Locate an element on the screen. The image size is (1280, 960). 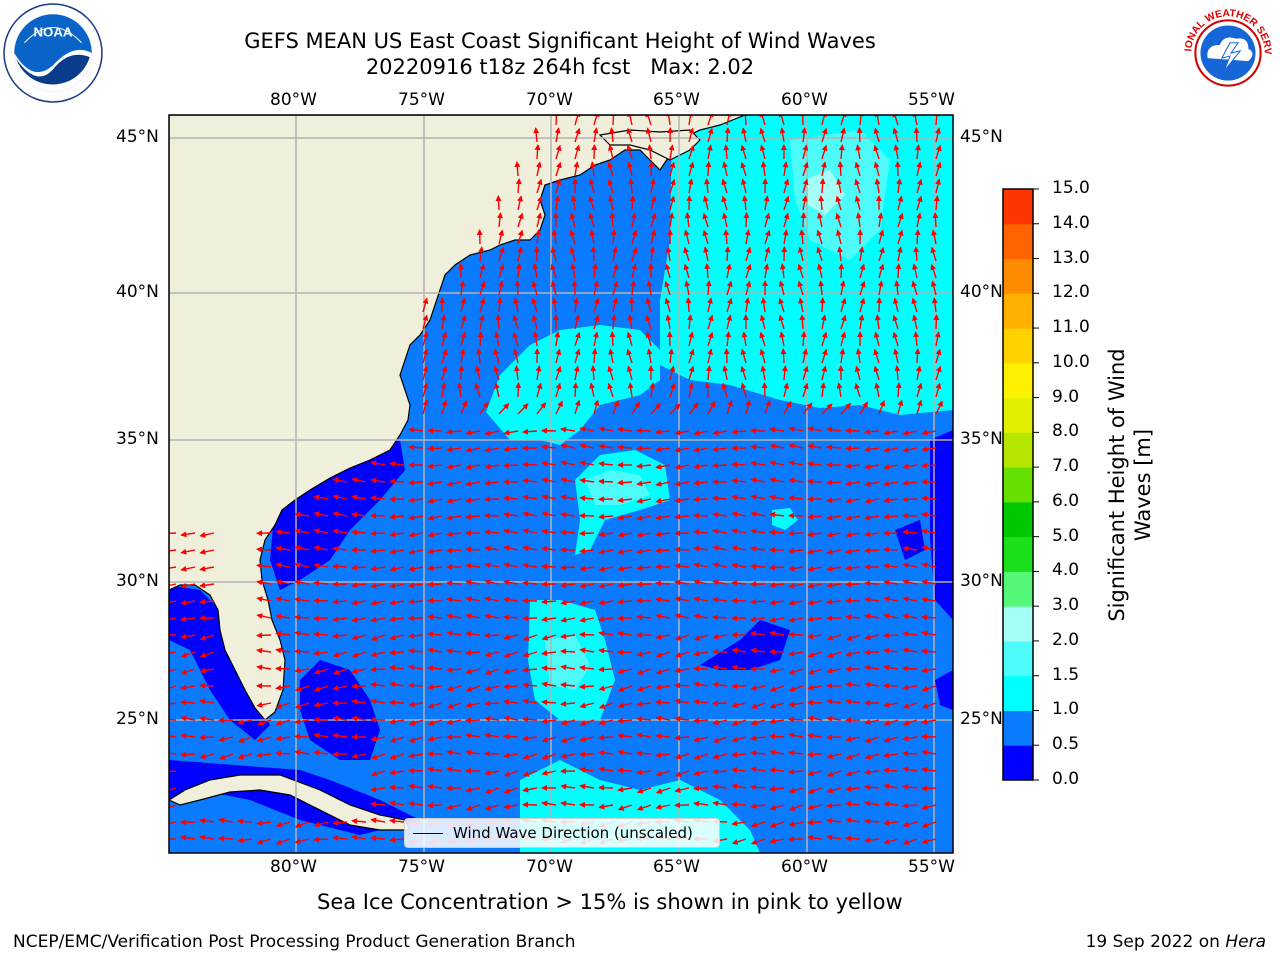
colorbar-tick-label: 1.5 is located at coordinates (1066, 674).